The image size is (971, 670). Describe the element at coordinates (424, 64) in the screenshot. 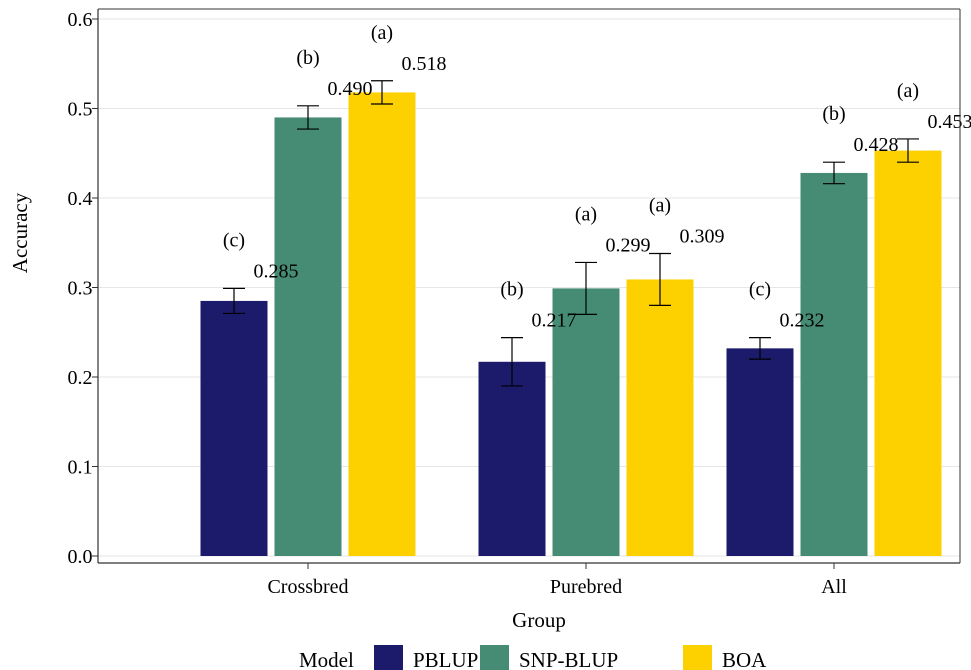

I see `value-label-boa-crossbred: 0.518` at that location.